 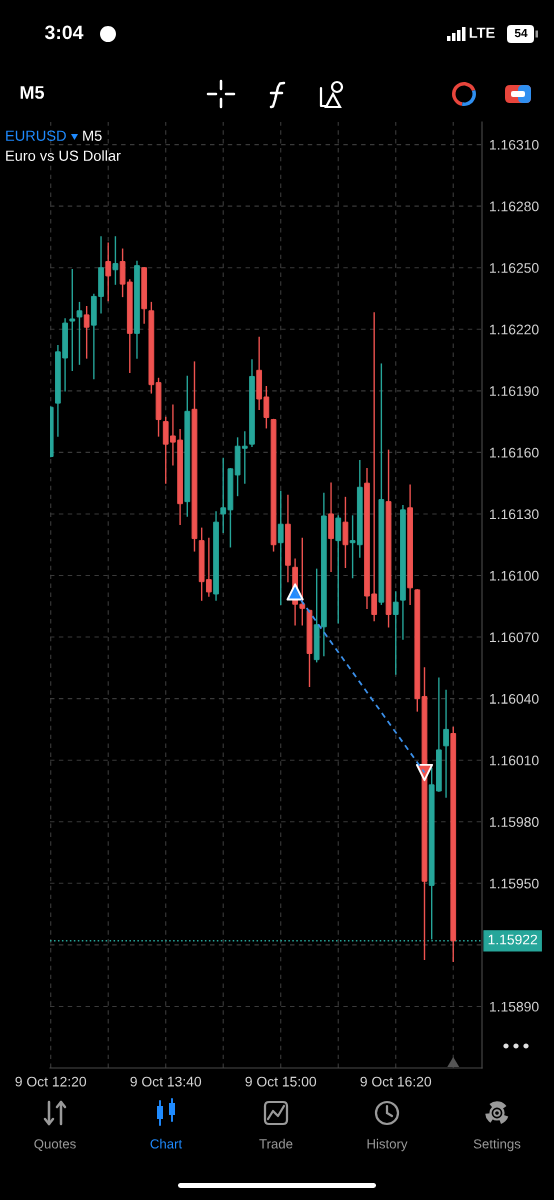 I want to click on y-tick-label: 1.16190, so click(x=514, y=391).